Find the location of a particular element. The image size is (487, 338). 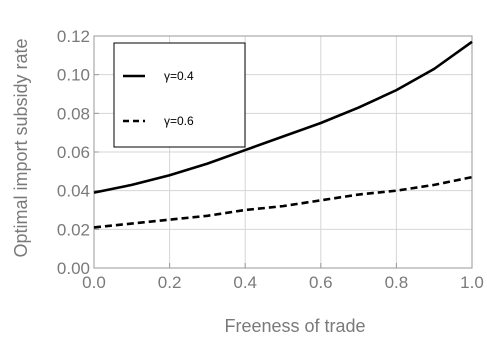

legend-label-series-1: γ=0.4 is located at coordinates (179, 76).